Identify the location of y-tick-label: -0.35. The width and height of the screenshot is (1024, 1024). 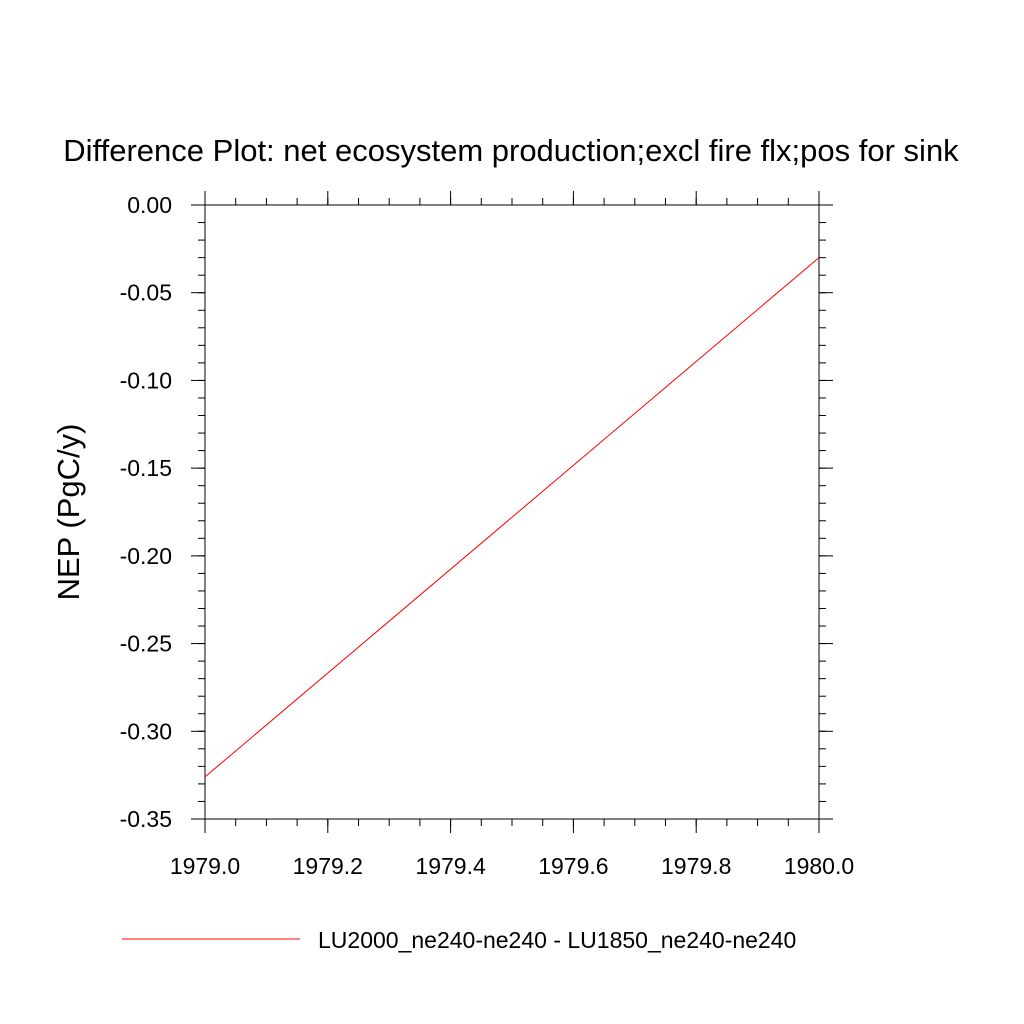
(146, 819).